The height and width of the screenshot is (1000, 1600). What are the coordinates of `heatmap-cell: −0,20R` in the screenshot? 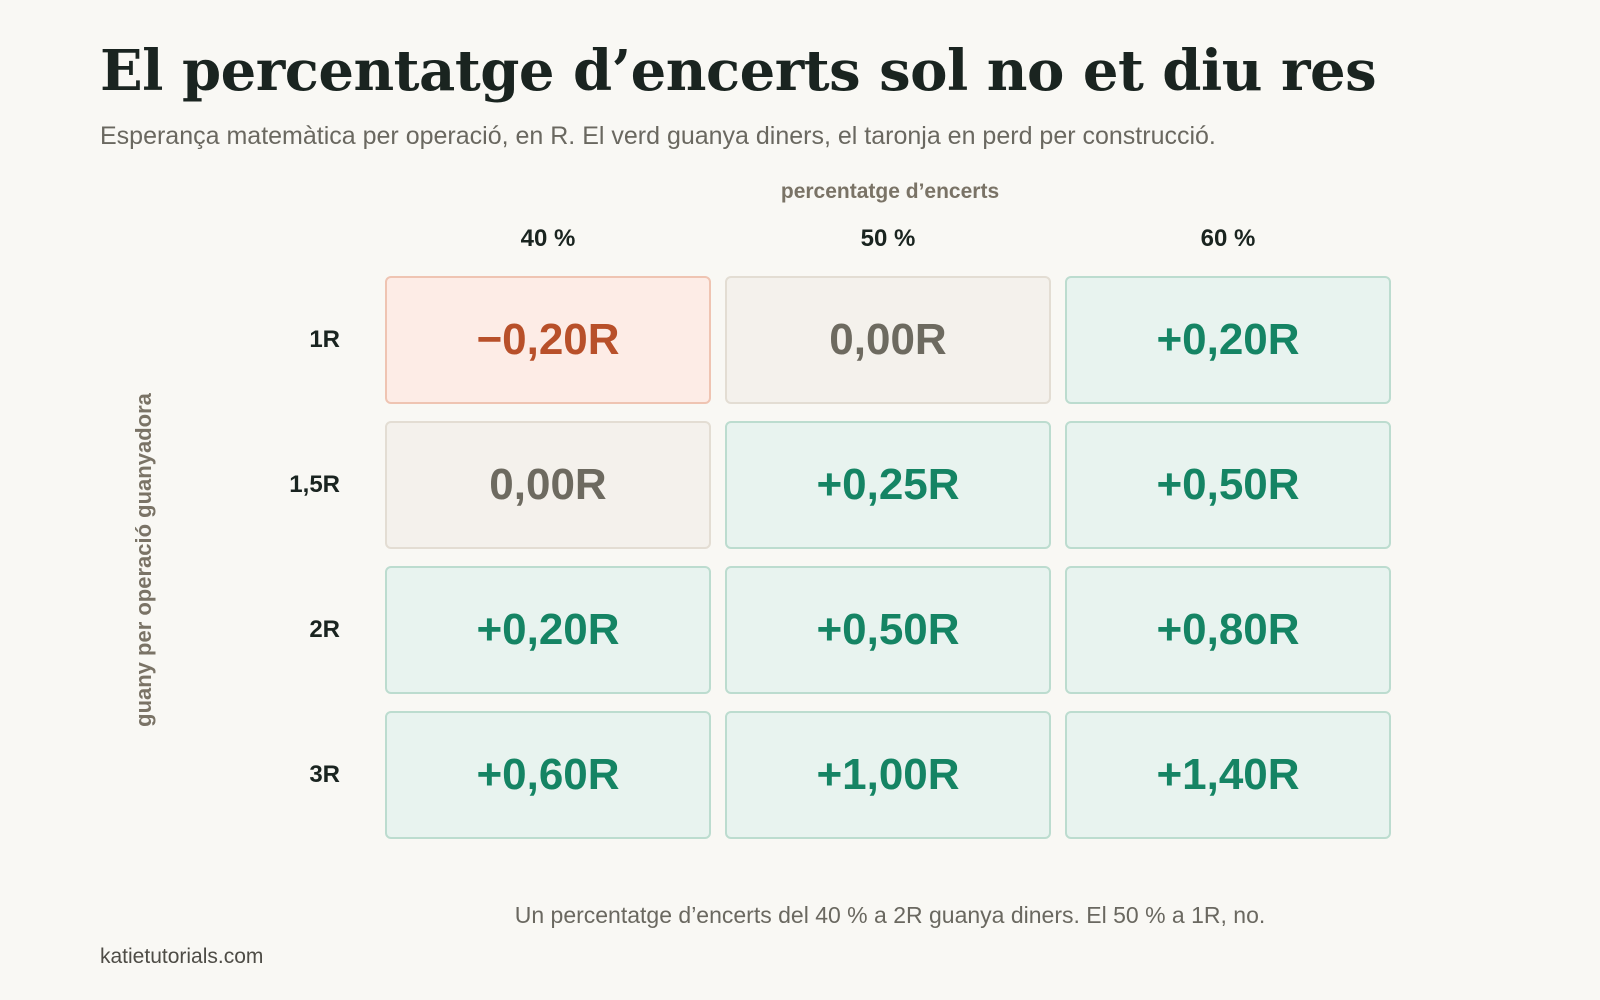 It's located at (548, 340).